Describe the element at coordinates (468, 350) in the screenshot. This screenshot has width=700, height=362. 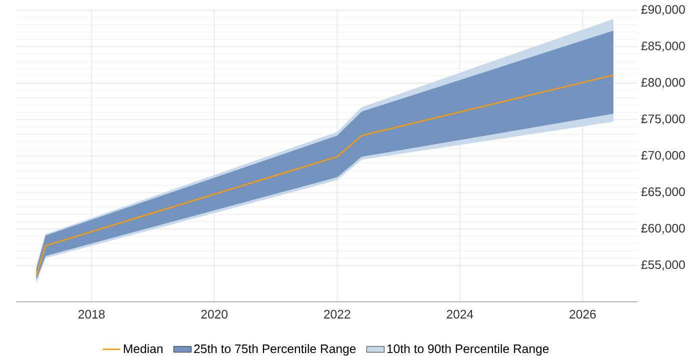
I see `legend-label: 10th to 90th Percentile Range` at that location.